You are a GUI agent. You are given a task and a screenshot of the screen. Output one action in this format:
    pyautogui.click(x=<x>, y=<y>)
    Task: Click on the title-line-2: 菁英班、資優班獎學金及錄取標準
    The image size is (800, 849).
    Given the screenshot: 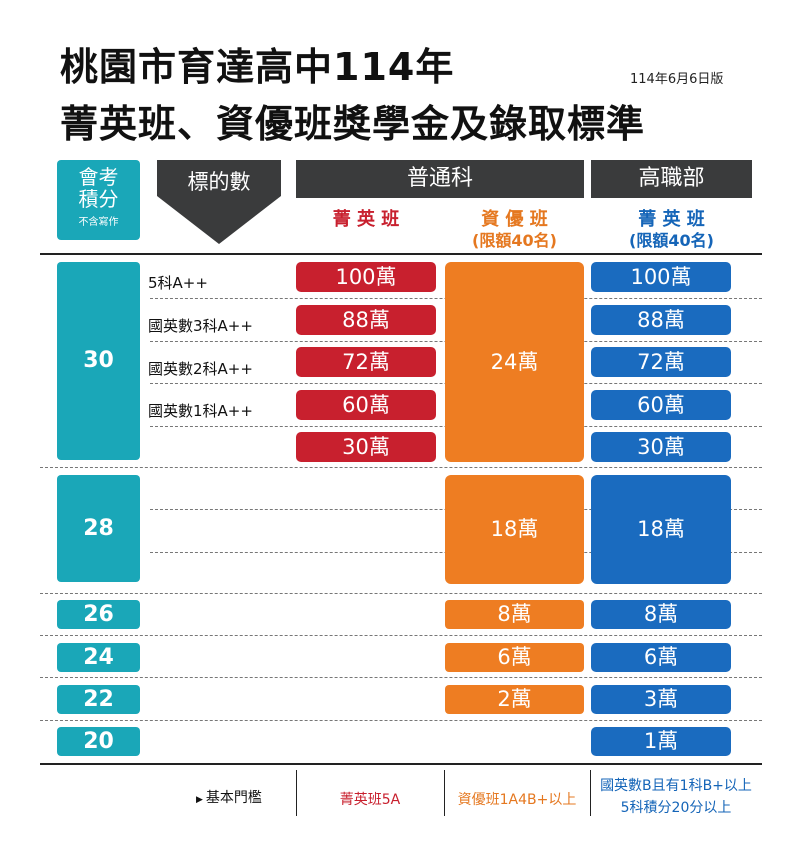 What is the action you would take?
    pyautogui.click(x=353, y=124)
    